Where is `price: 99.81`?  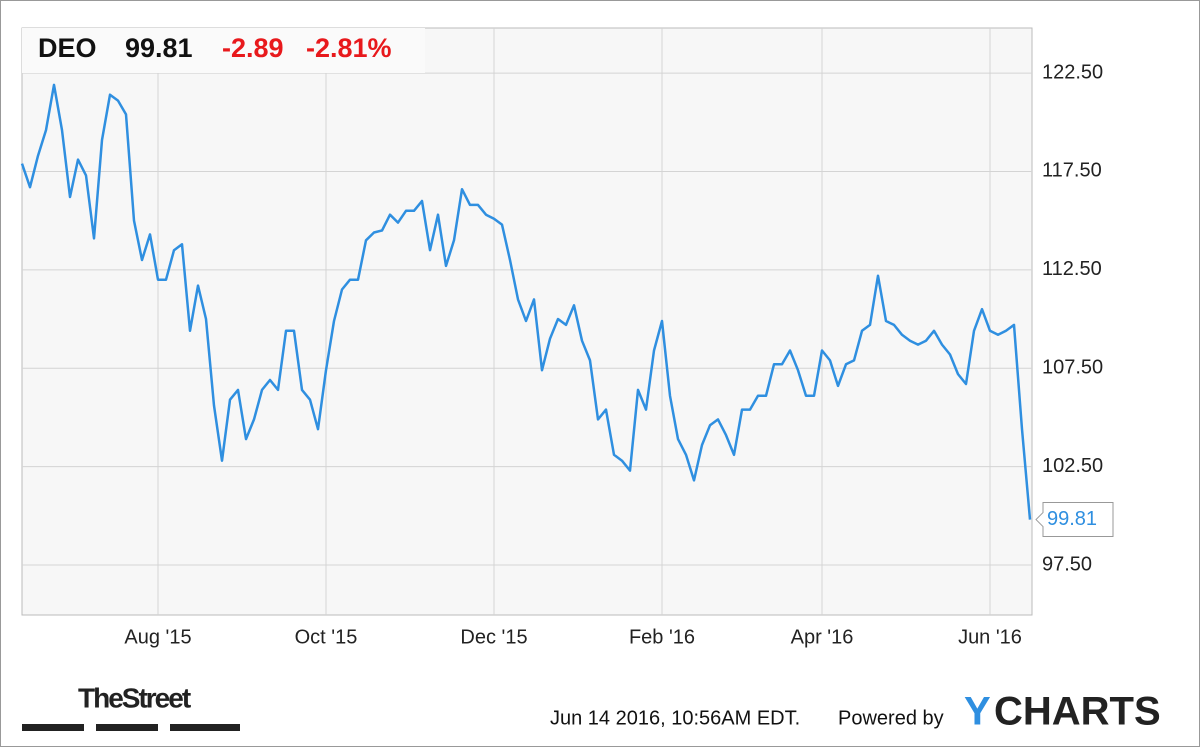
price: 99.81 is located at coordinates (159, 48).